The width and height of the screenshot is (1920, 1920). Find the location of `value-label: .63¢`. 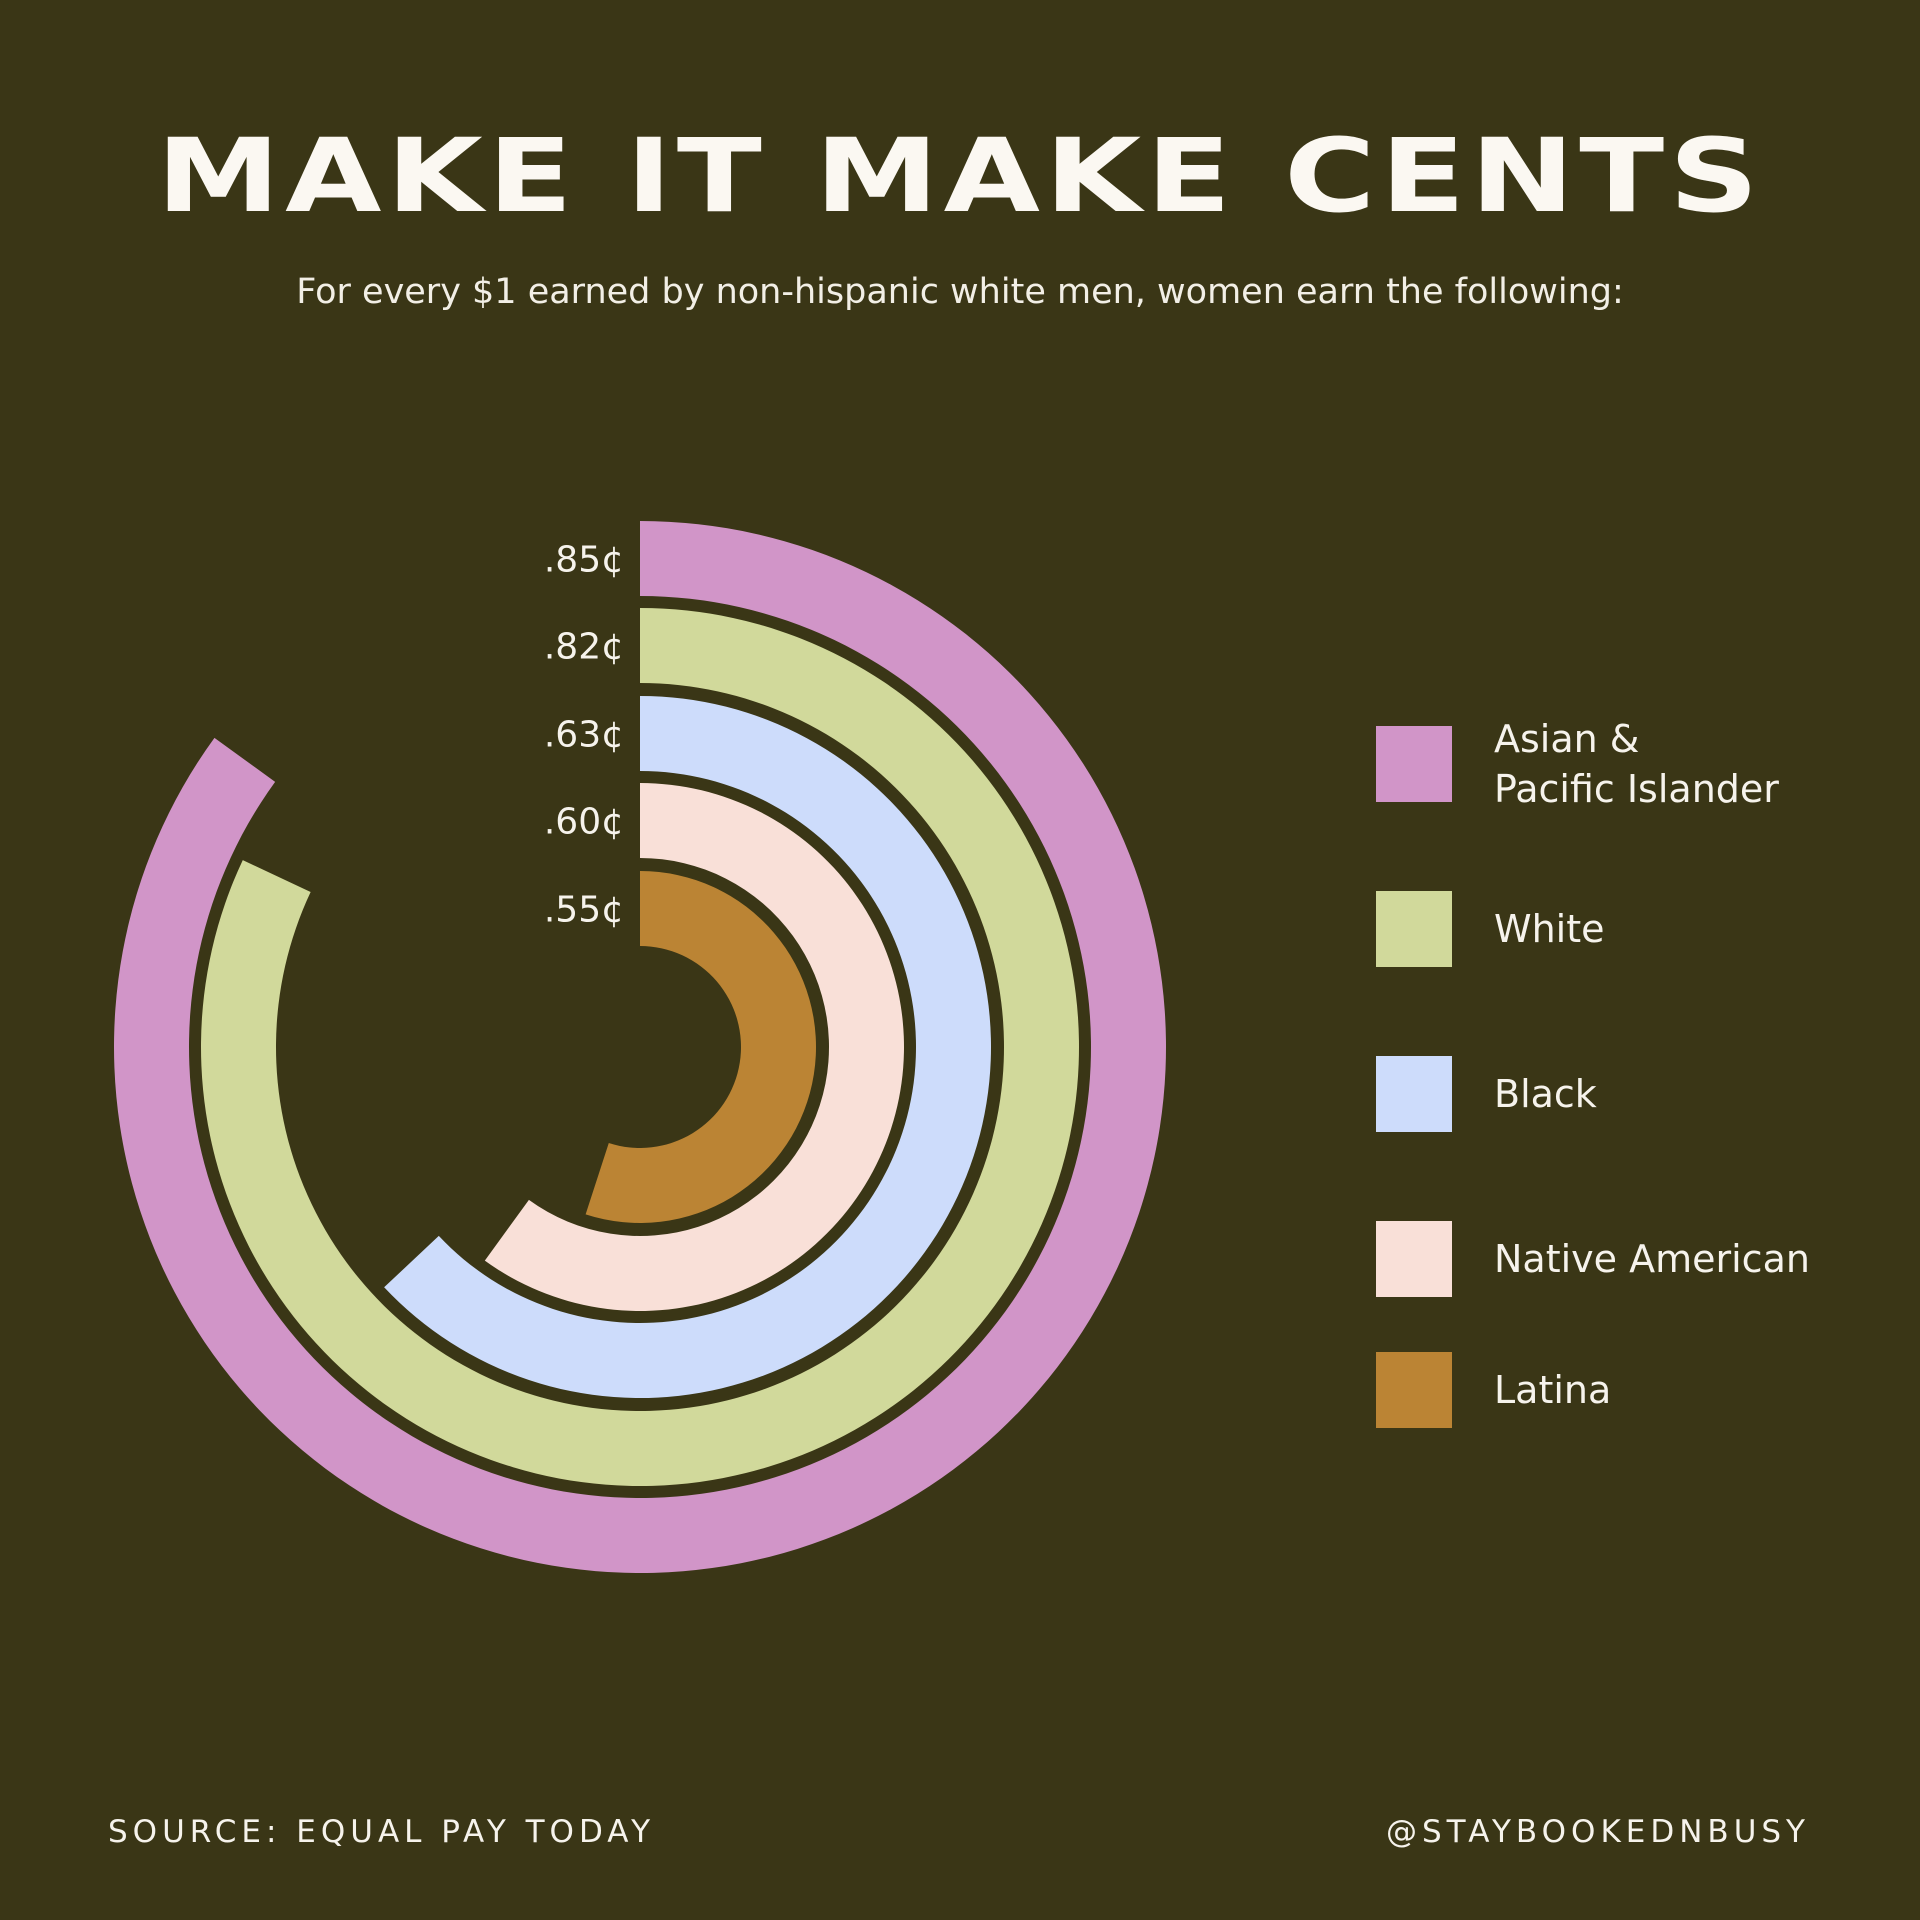

value-label: .63¢ is located at coordinates (584, 735).